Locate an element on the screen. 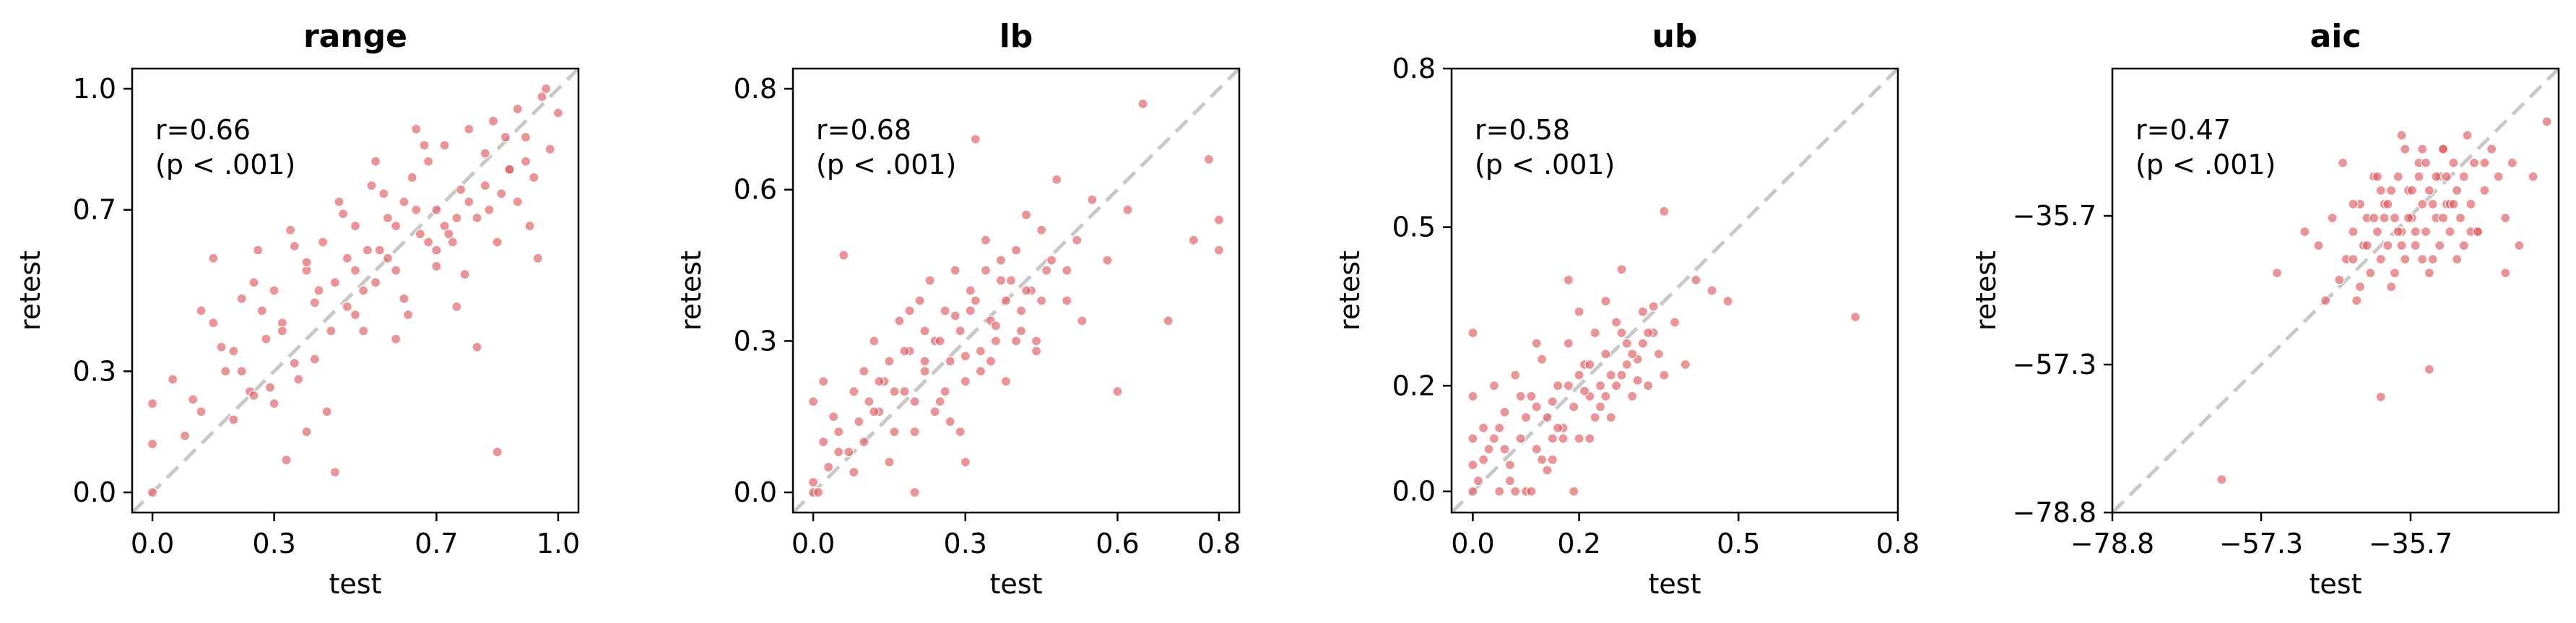  correlation-annotation: r=0.58 is located at coordinates (1522, 130).